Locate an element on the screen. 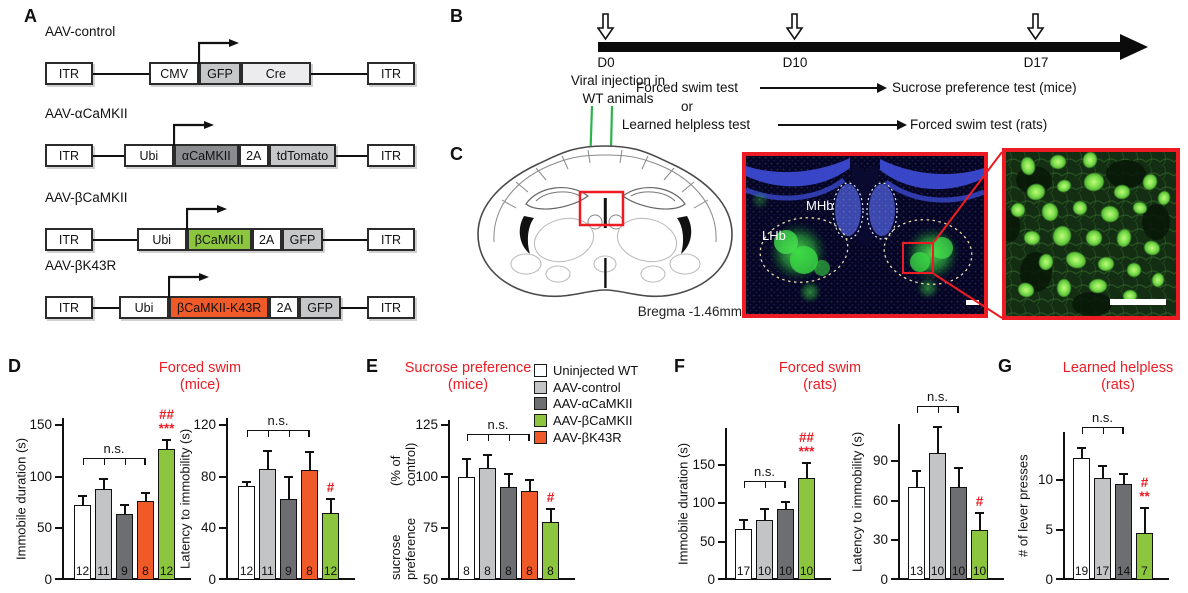  y-axis-label: Latency to immobility (s) is located at coordinates (185, 499).